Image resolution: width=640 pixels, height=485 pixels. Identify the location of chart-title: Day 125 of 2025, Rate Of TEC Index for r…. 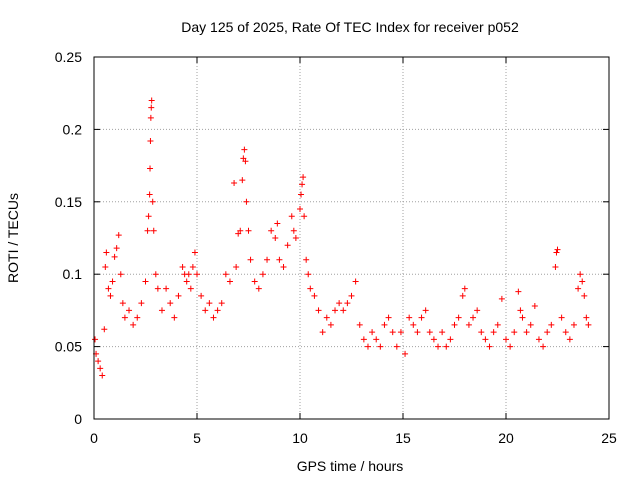
(350, 27).